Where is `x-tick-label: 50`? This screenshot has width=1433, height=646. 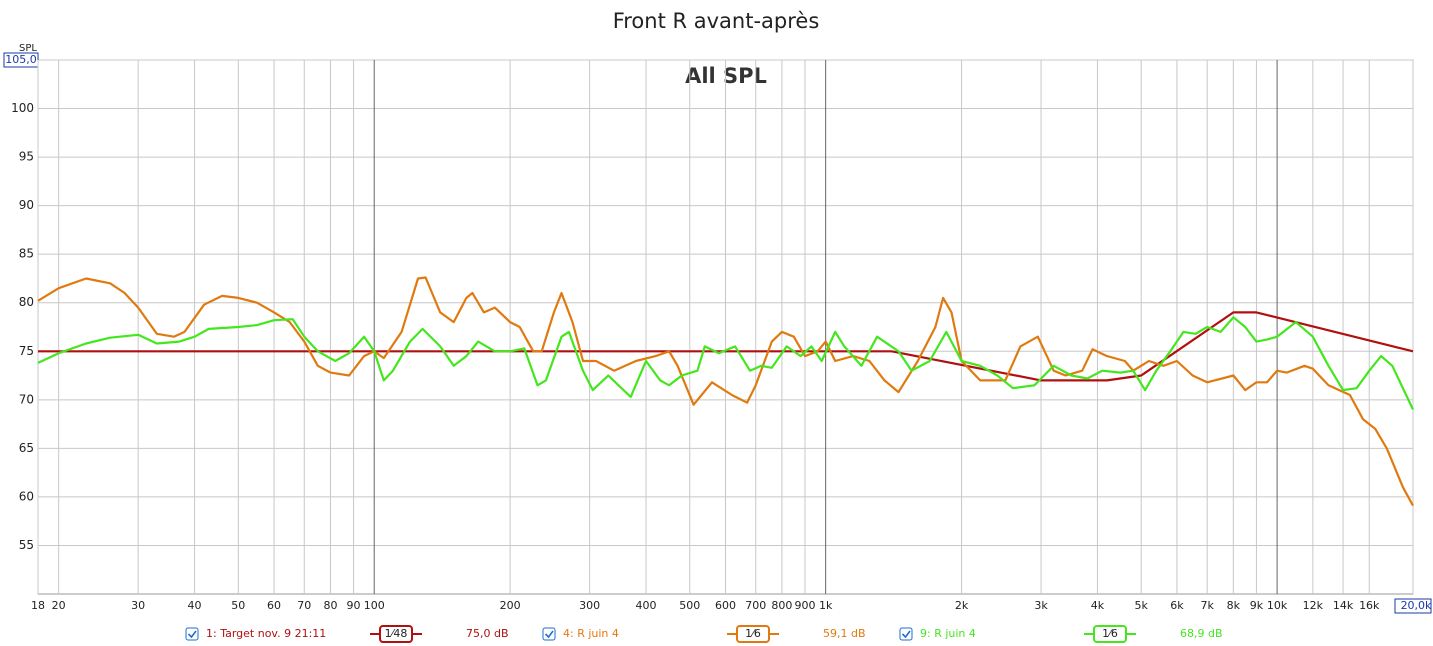 x-tick-label: 50 is located at coordinates (238, 605).